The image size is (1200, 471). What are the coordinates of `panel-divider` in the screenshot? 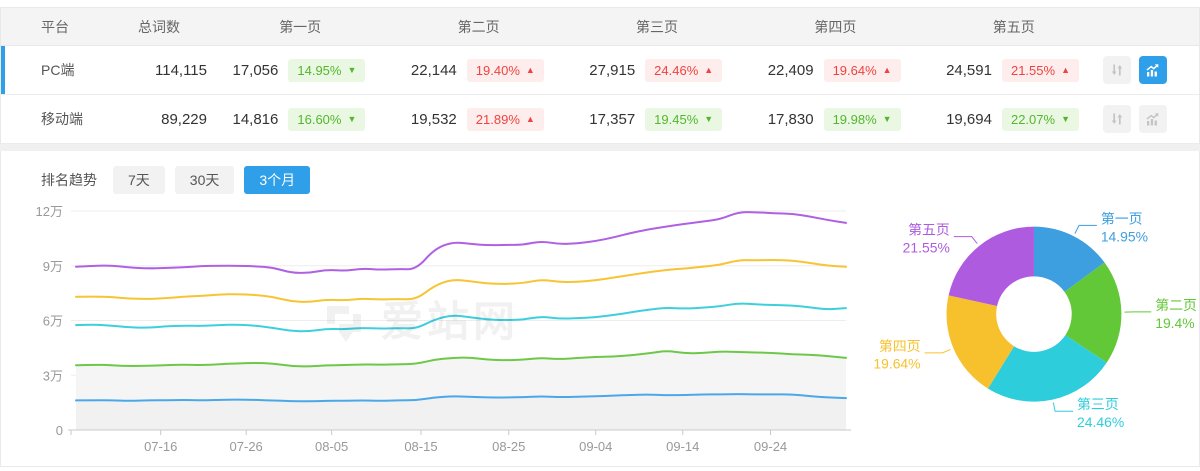 It's located at (600, 147).